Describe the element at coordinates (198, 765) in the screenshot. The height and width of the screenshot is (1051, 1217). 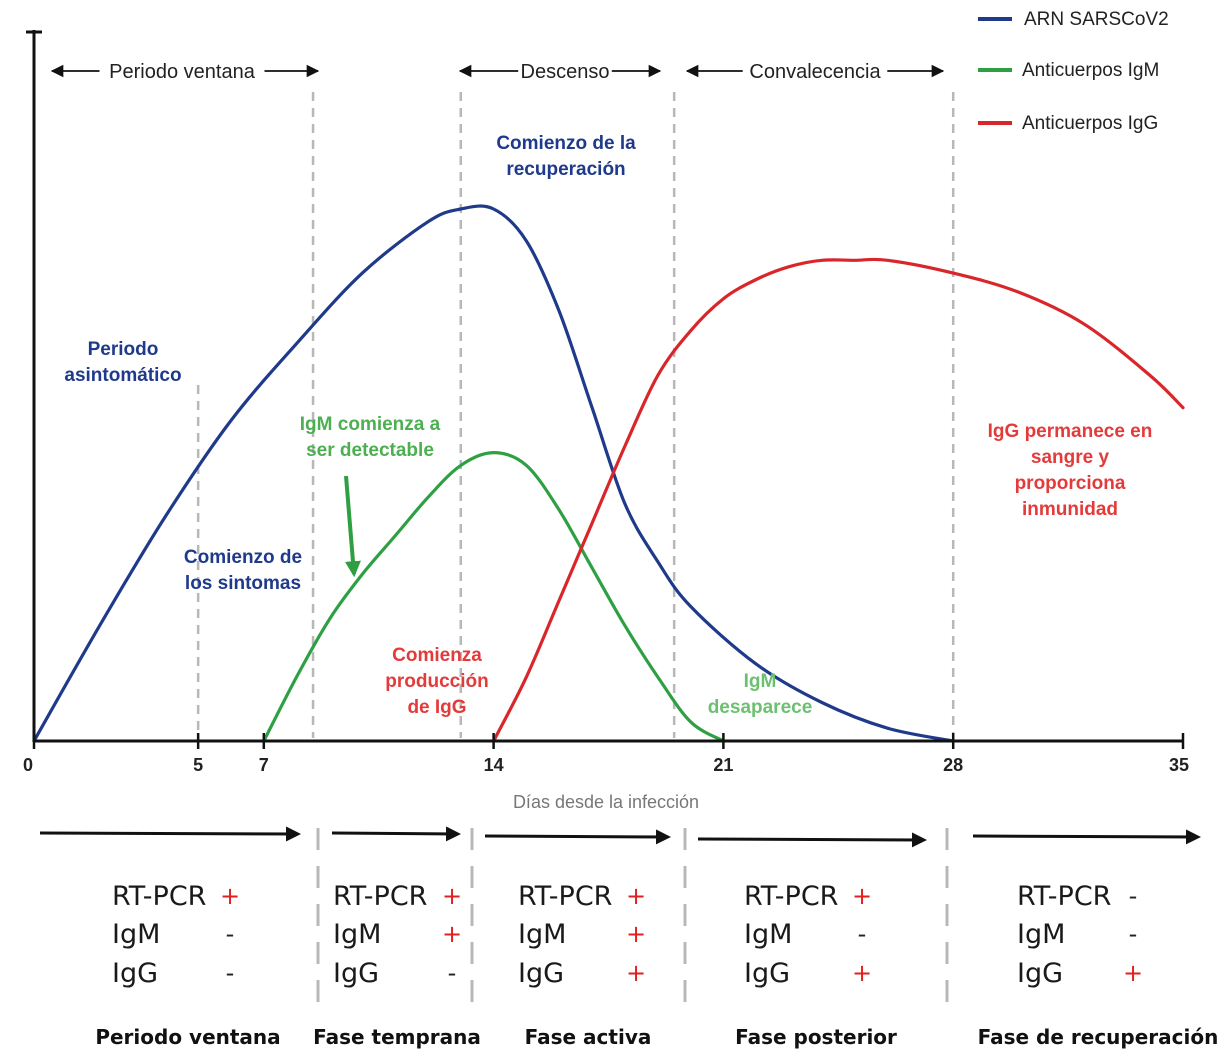
I see `x-tick-label: 5` at that location.